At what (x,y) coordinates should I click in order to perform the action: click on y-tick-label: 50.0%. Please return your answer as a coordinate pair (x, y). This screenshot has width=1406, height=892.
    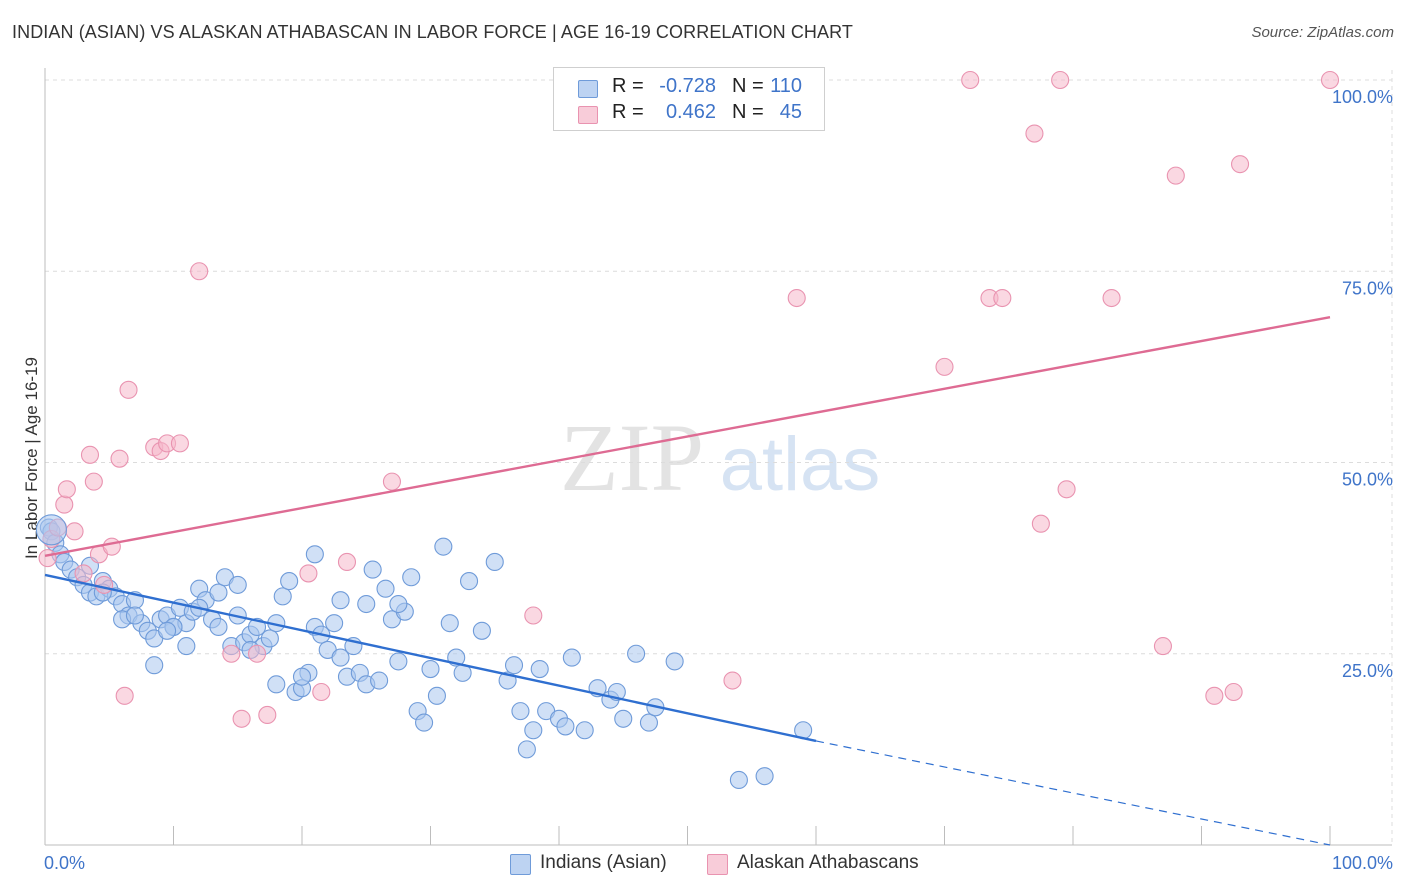
    Looking at the image, I should click on (1367, 480).